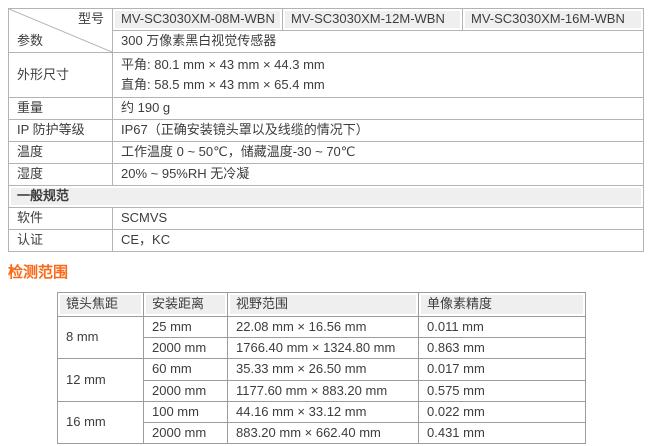 Image resolution: width=648 pixels, height=446 pixels. Describe the element at coordinates (60, 174) in the screenshot. I see `row-label-humidity: 湿度` at that location.